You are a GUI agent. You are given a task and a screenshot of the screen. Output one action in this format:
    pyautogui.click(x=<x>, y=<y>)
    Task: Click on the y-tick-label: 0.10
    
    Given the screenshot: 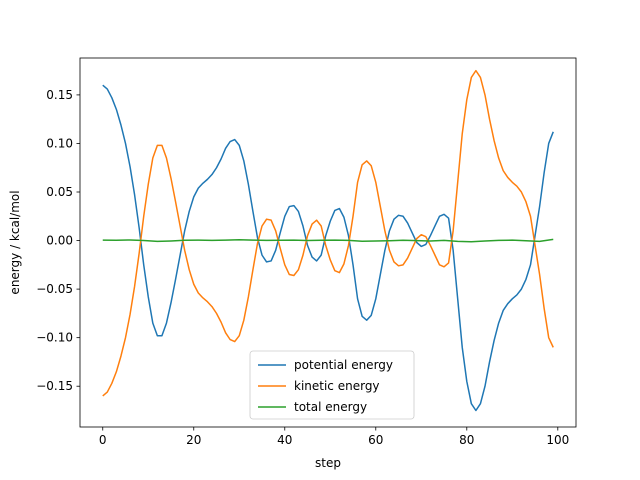 What is the action you would take?
    pyautogui.click(x=59, y=143)
    